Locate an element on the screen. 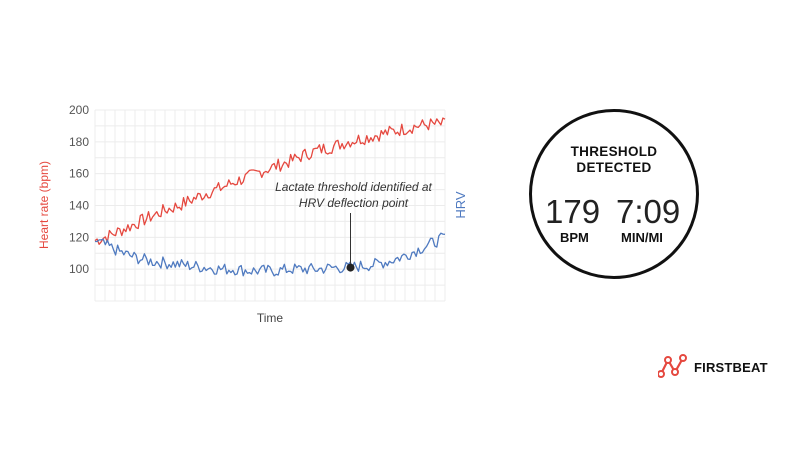  pace-unit: MIN/MI is located at coordinates (642, 237).